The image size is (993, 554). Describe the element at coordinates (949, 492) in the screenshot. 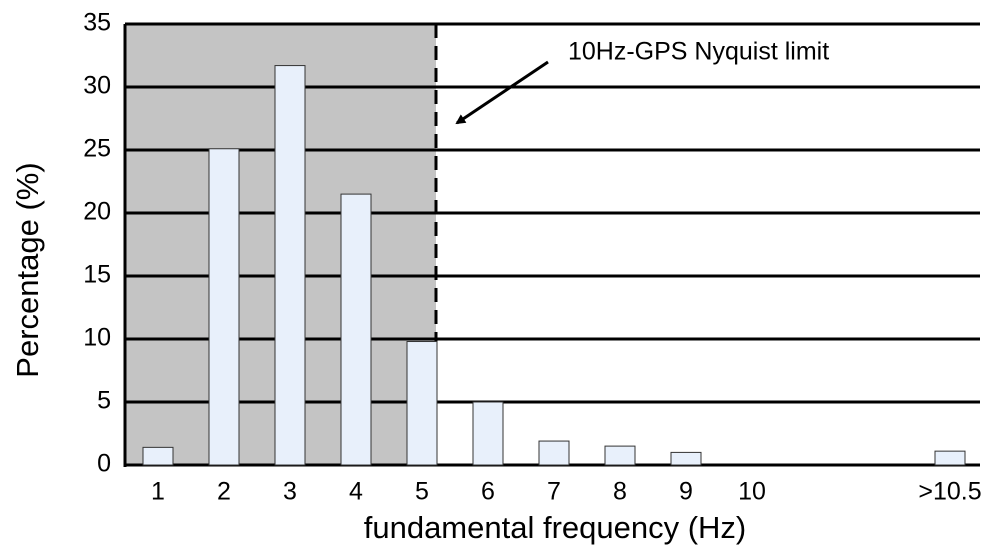

I see `x-tick-label: >10.5` at that location.